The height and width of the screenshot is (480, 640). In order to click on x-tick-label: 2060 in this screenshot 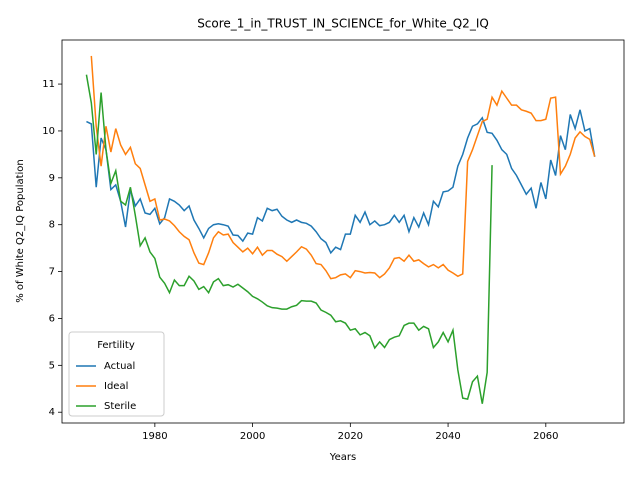, I will do `click(545, 436)`.